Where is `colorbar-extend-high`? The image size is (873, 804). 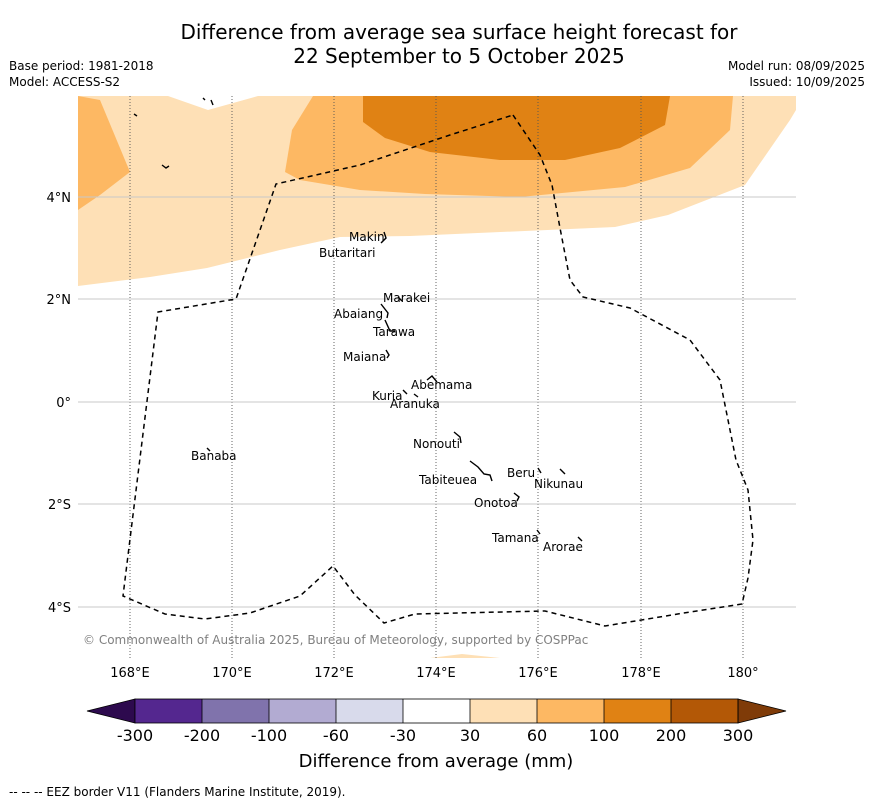 colorbar-extend-high is located at coordinates (762, 711).